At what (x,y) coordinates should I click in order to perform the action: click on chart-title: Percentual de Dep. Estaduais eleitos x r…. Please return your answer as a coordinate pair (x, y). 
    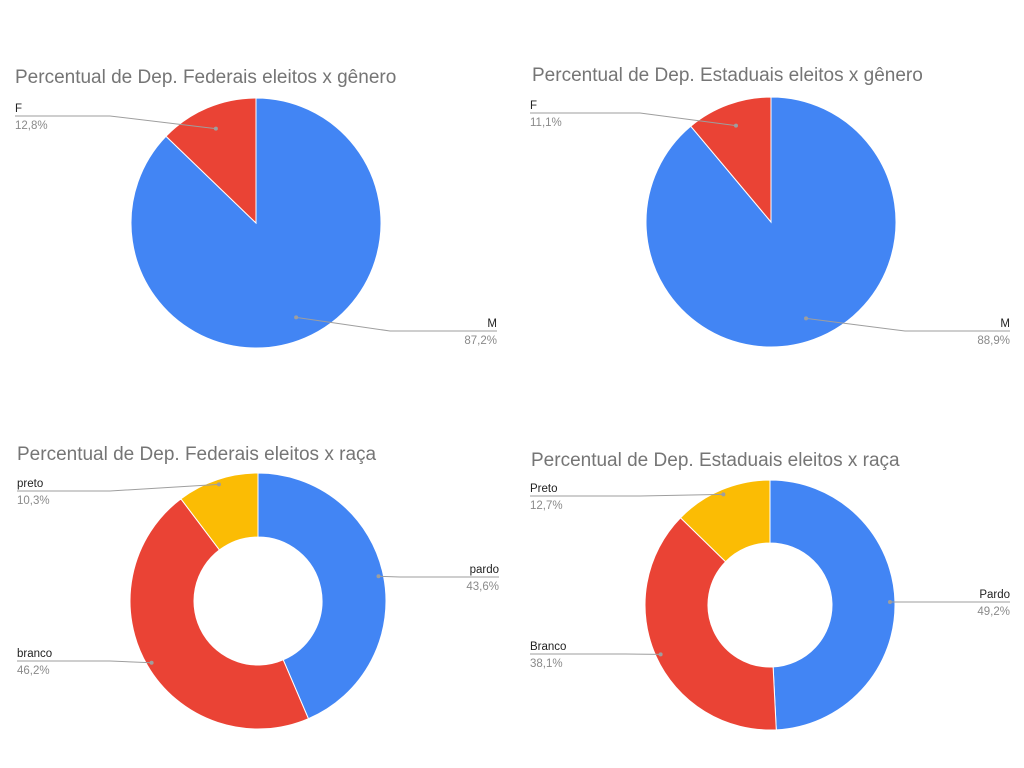
    Looking at the image, I should click on (715, 460).